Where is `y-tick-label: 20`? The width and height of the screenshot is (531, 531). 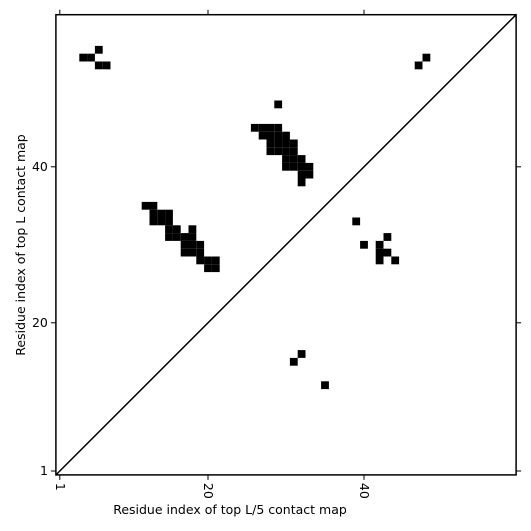 y-tick-label: 20 is located at coordinates (40, 322).